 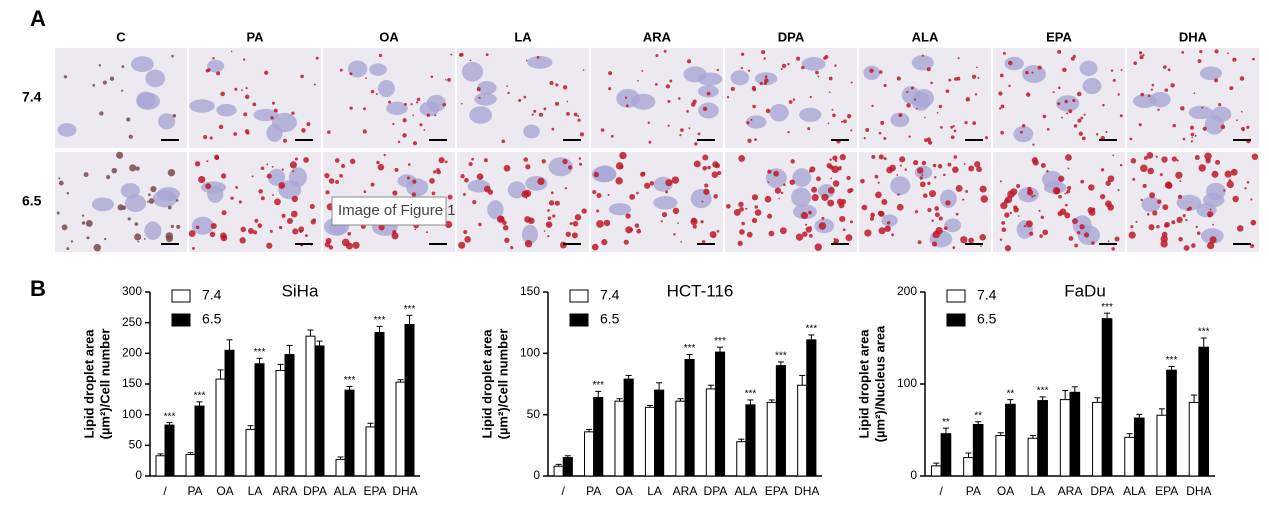 I want to click on y-tick-label: 200, so click(x=132, y=353).